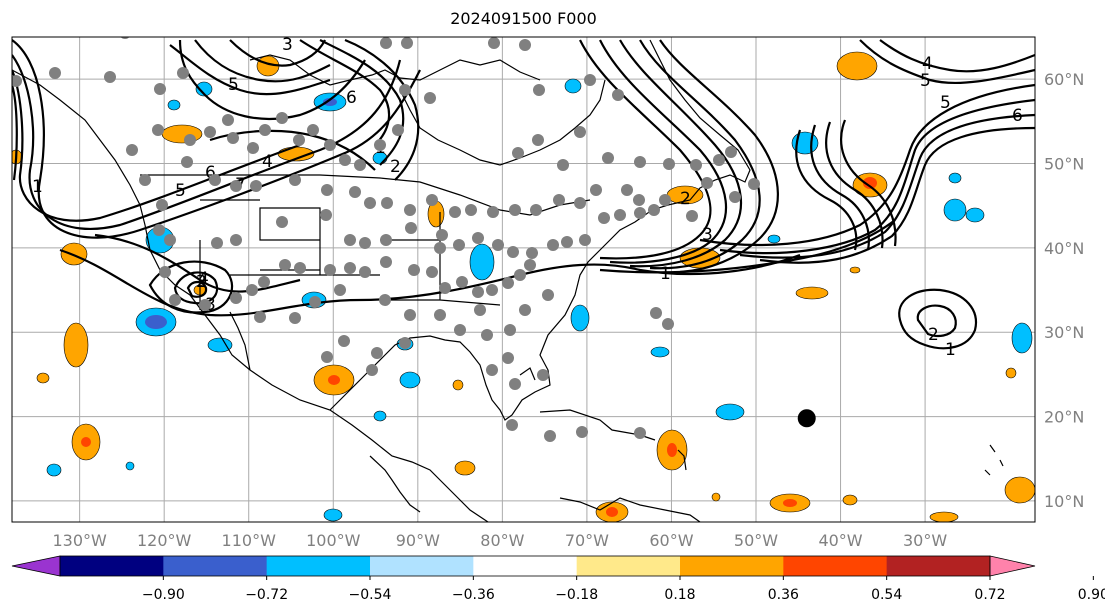 This screenshot has width=1105, height=615. What do you see at coordinates (840, 540) in the screenshot?
I see `longitude-label: 40°W` at bounding box center [840, 540].